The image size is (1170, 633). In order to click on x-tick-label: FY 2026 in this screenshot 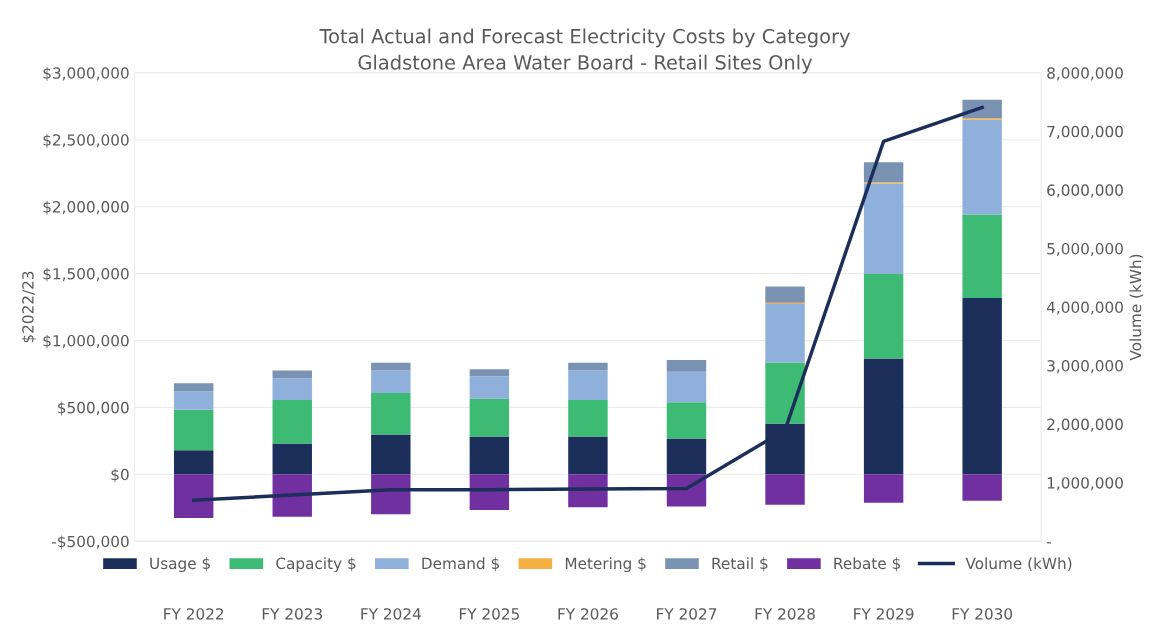, I will do `click(588, 614)`.